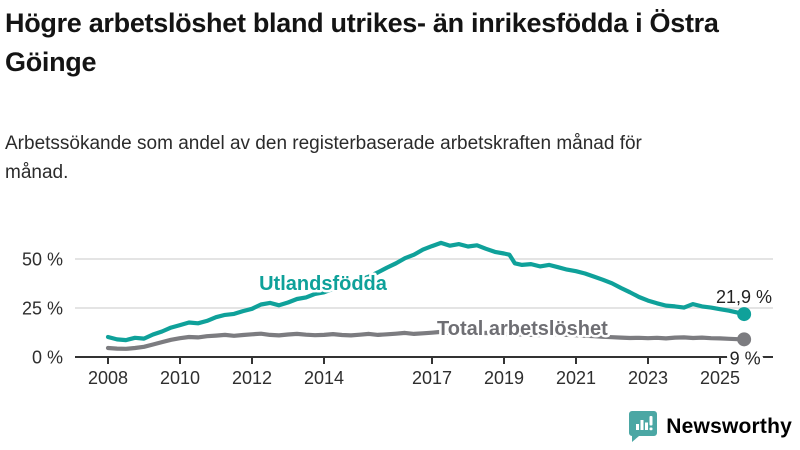 This screenshot has height=450, width=800. Describe the element at coordinates (648, 378) in the screenshot. I see `x-tick-label: 2023` at that location.